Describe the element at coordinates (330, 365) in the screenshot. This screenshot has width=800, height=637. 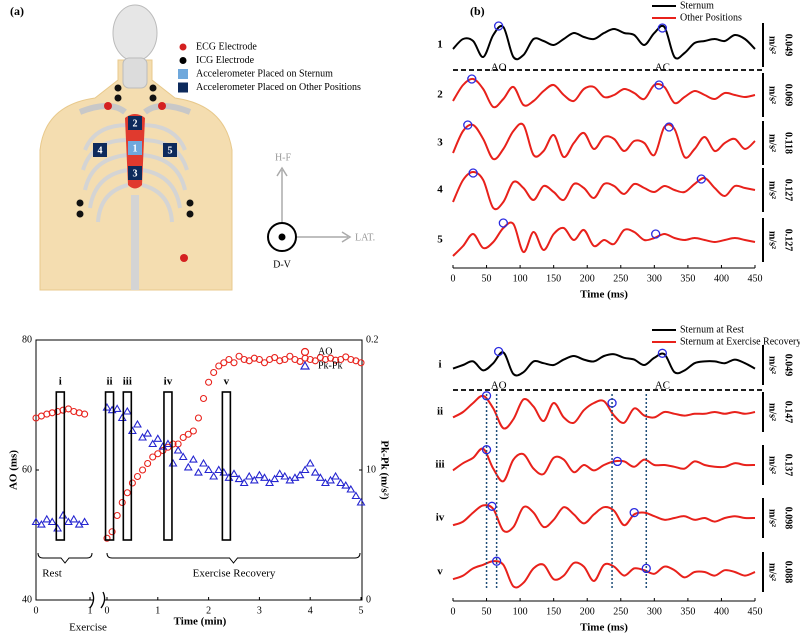
I see `legend-text: Pk-Pk` at that location.